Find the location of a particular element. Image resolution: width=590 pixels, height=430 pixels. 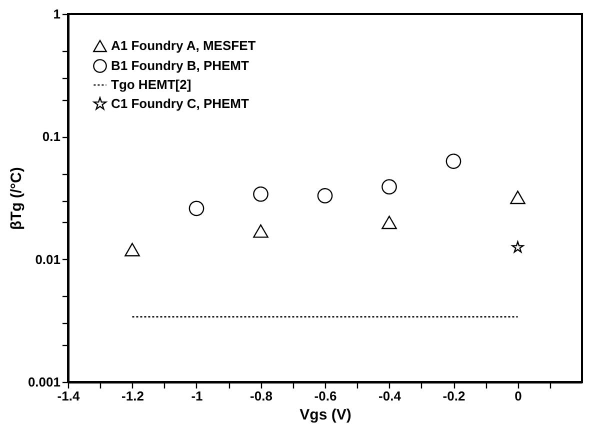

y-tick-label: 0.001 is located at coordinates (44, 382).